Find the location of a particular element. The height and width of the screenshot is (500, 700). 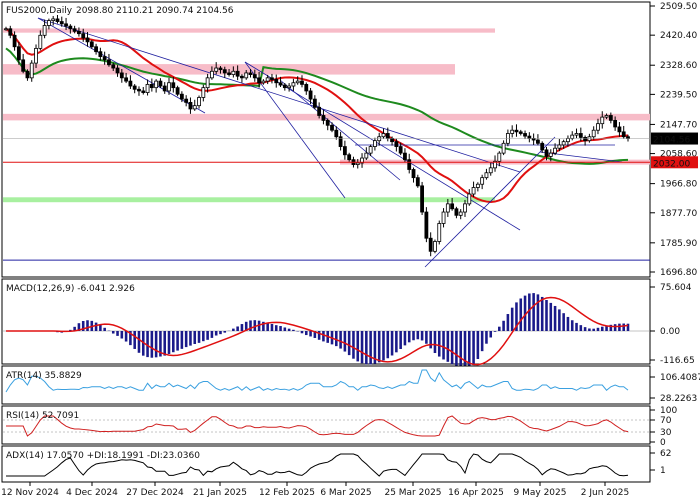

timeframe-label: Daily is located at coordinates (60, 11).